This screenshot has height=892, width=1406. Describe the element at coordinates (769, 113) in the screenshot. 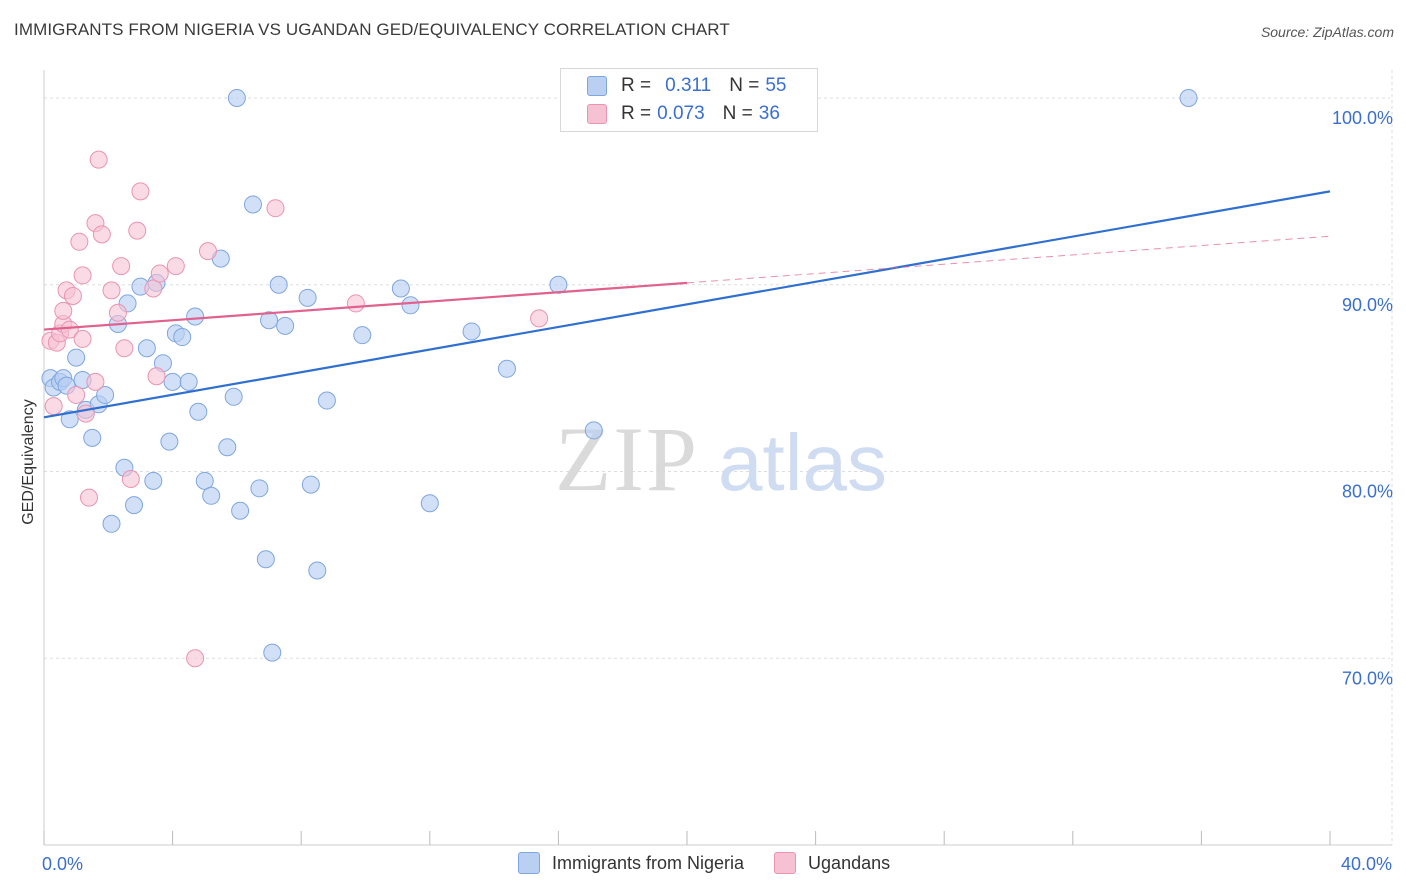

I see `legend-n-value: 36` at that location.